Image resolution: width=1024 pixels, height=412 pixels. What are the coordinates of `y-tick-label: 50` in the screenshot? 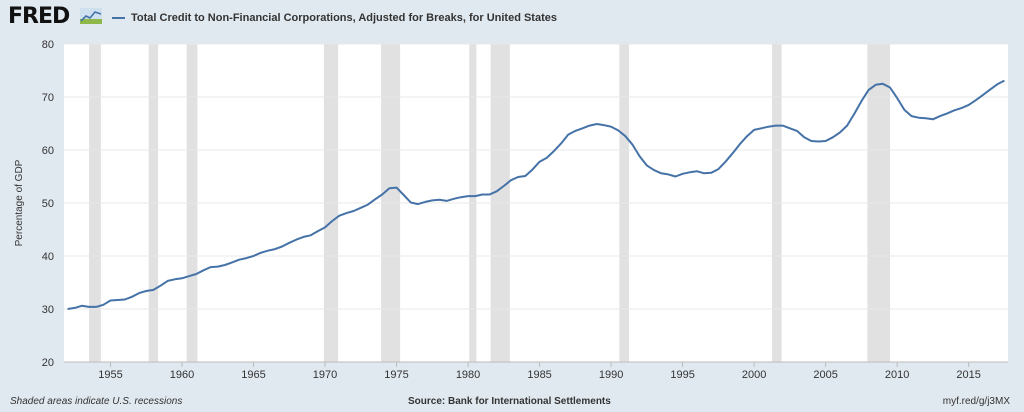 It's located at (48, 204).